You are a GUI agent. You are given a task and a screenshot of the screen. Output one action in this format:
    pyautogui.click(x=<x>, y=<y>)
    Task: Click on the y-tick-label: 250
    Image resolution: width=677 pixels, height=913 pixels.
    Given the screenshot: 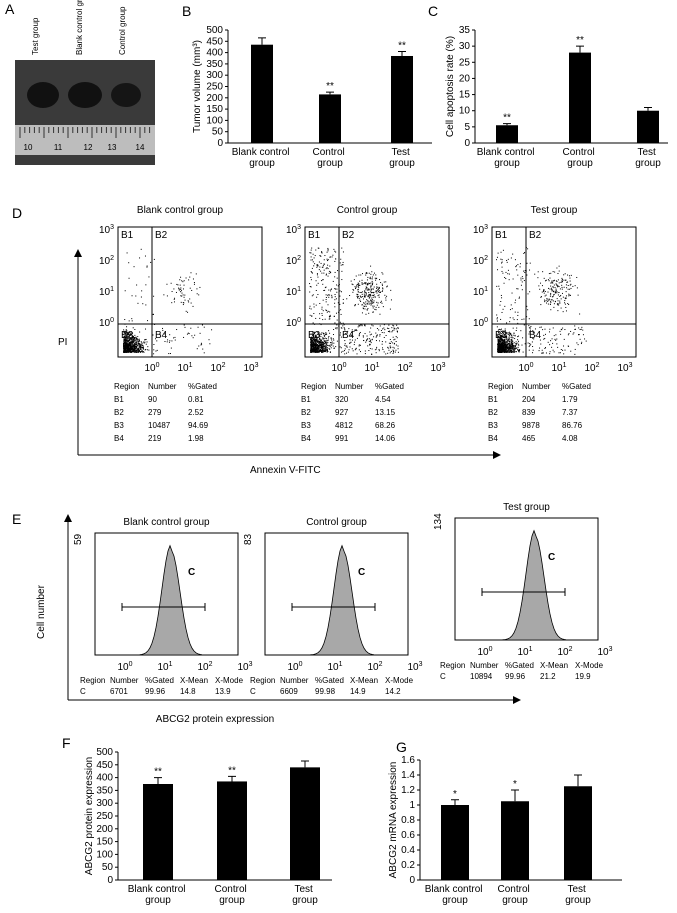 What is the action you would take?
    pyautogui.click(x=214, y=87)
    